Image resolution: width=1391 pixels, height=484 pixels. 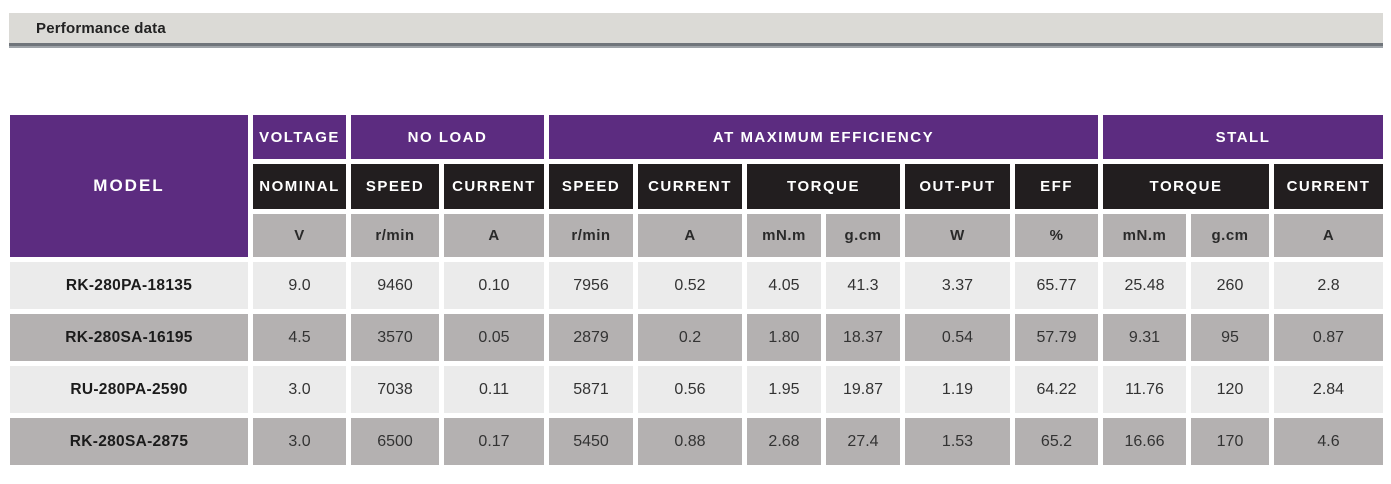 What do you see at coordinates (591, 441) in the screenshot?
I see `value-cell: 5450` at bounding box center [591, 441].